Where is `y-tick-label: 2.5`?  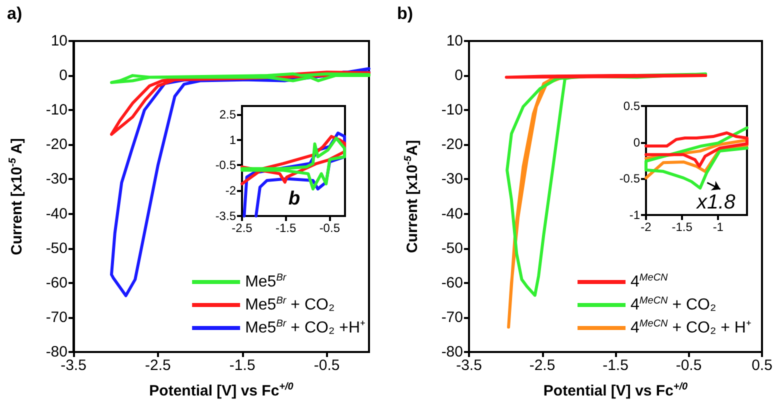 y-tick-label: 2.5 is located at coordinates (227, 114).